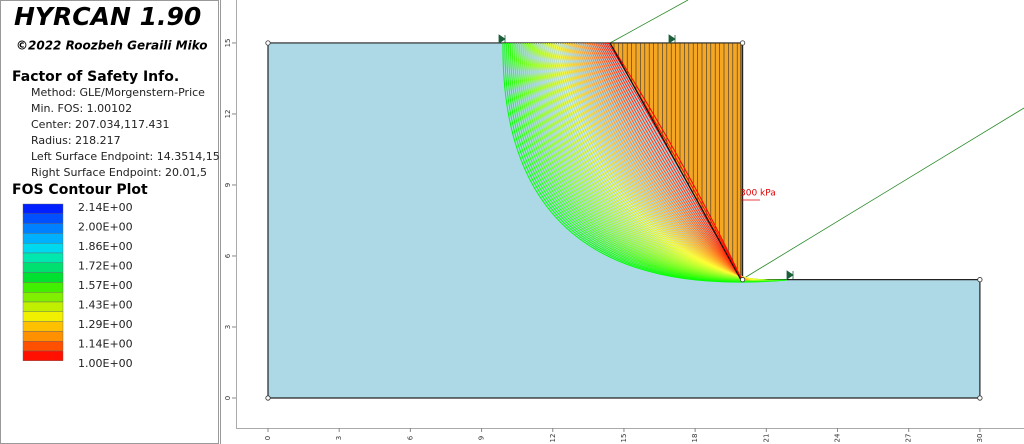  What do you see at coordinates (118, 92) in the screenshot?
I see `info-line: Method: GLE/Morgenstern-Price` at bounding box center [118, 92].